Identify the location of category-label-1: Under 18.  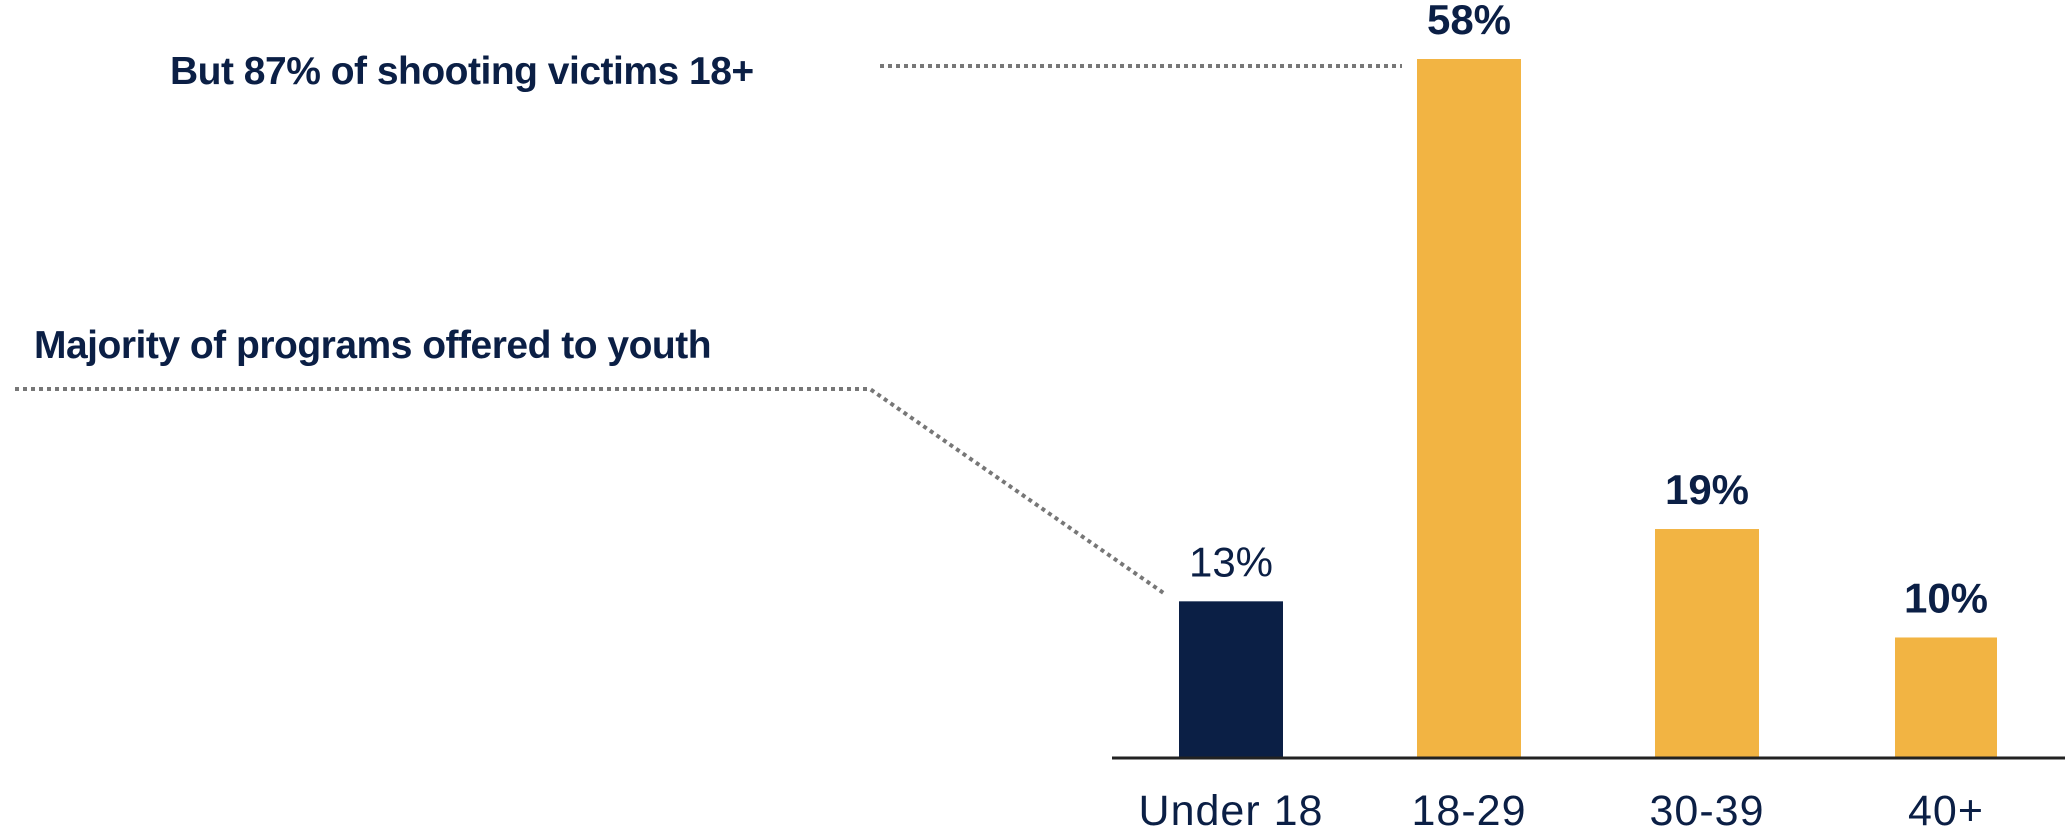
(1231, 809).